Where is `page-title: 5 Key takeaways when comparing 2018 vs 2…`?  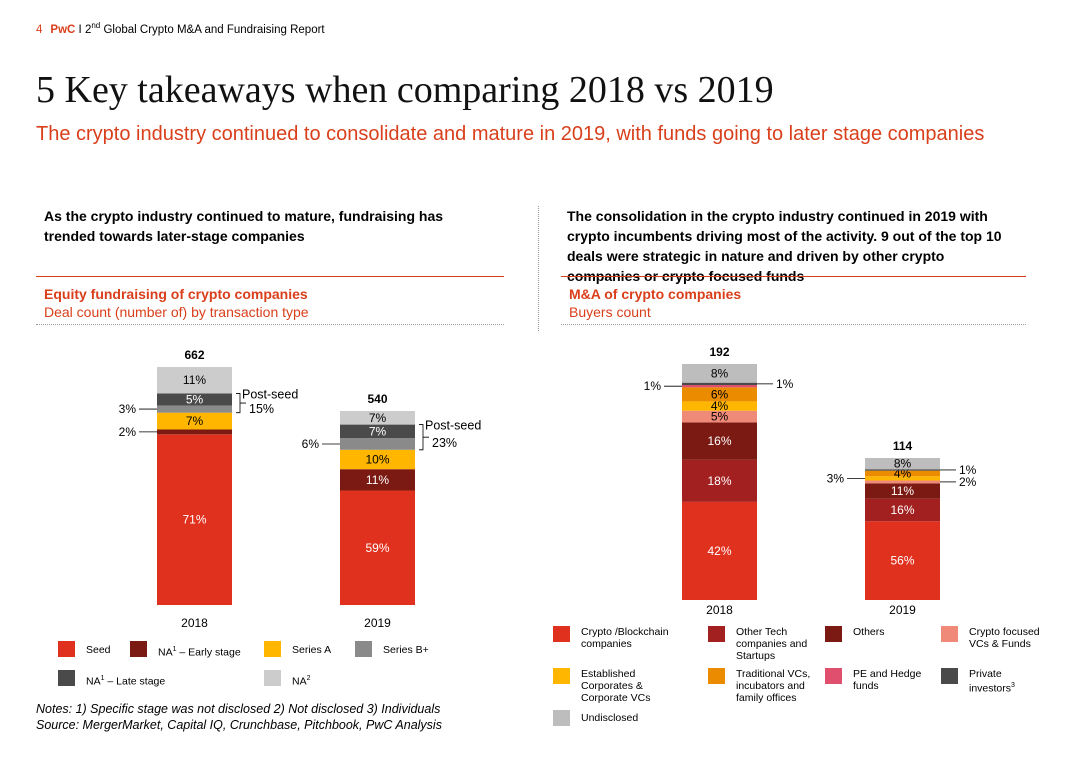
page-title: 5 Key takeaways when comparing 2018 vs 2… is located at coordinates (405, 90).